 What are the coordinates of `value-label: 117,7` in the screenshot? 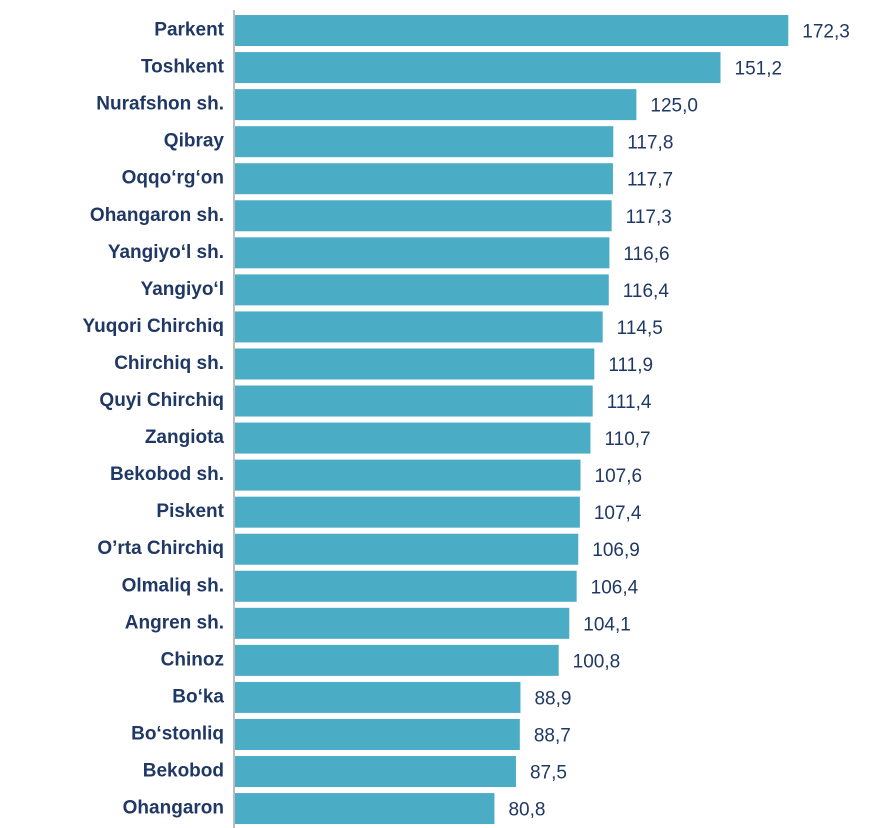 It's located at (650, 180).